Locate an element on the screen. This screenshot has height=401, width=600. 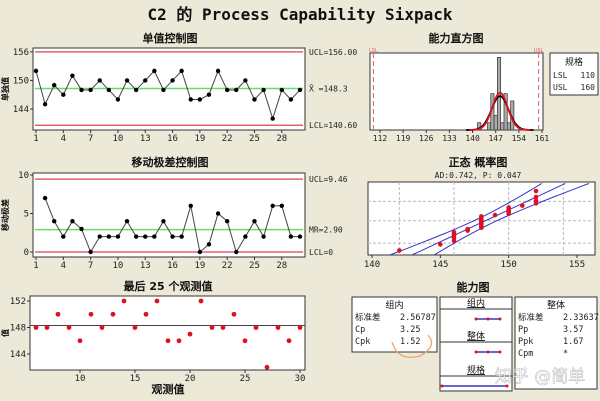
last25-xtick-label: 30 is located at coordinates (300, 379).